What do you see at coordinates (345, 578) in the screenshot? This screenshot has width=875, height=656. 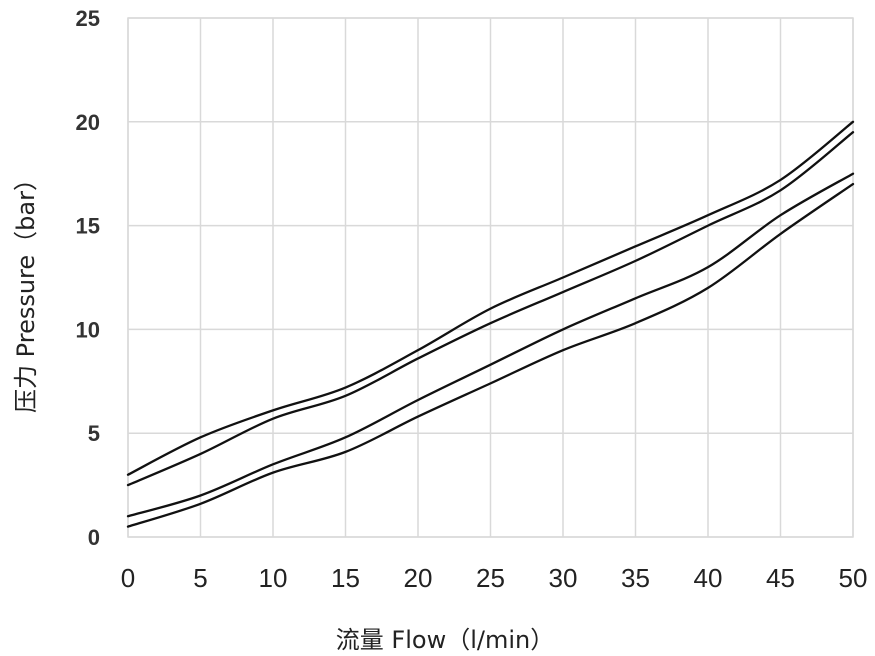 I see `x-tick-label: 15` at bounding box center [345, 578].